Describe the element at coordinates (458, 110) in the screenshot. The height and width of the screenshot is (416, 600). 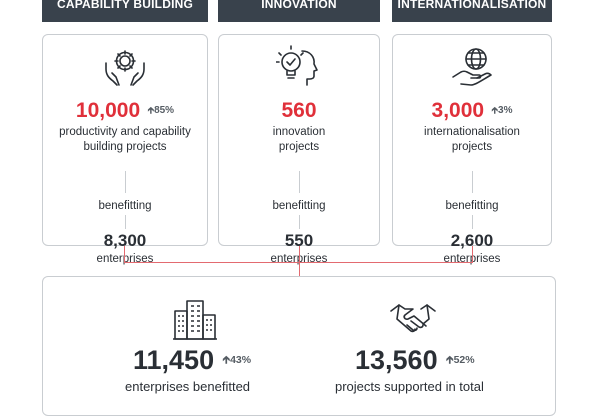
I see `projects-value: 3,000` at that location.